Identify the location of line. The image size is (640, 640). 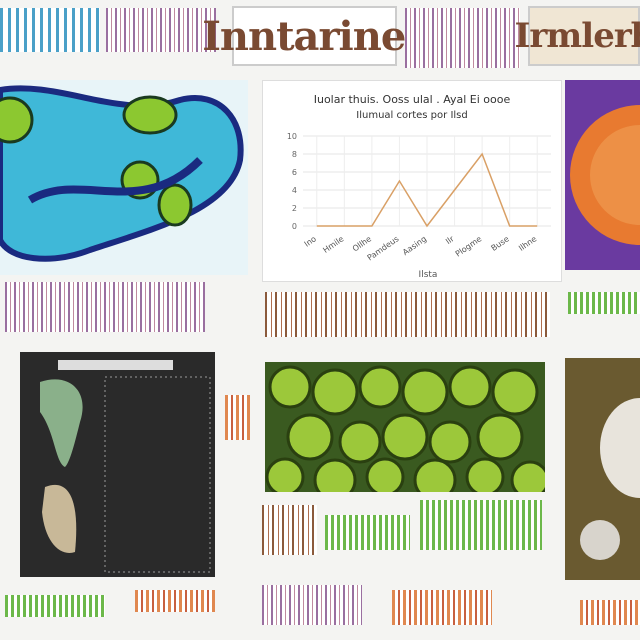
(427, 190).